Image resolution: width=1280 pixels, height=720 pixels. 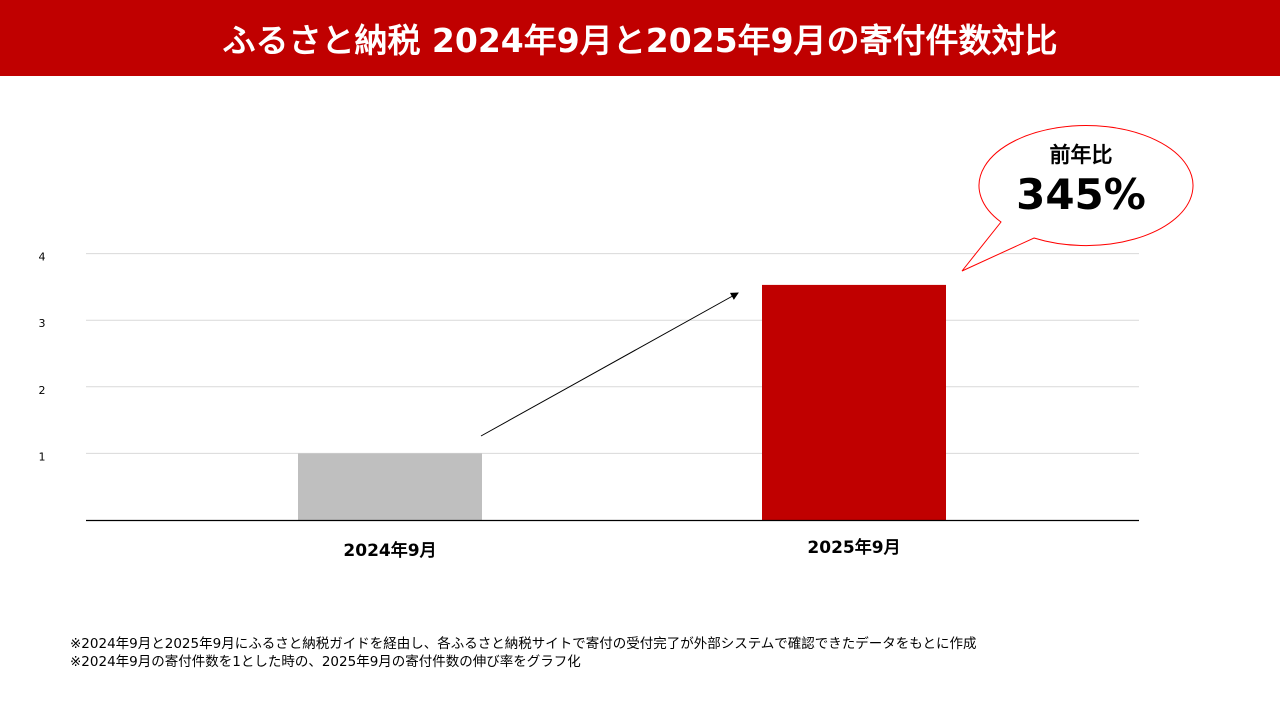 What do you see at coordinates (42, 257) in the screenshot?
I see `y-tick-label: 4` at bounding box center [42, 257].